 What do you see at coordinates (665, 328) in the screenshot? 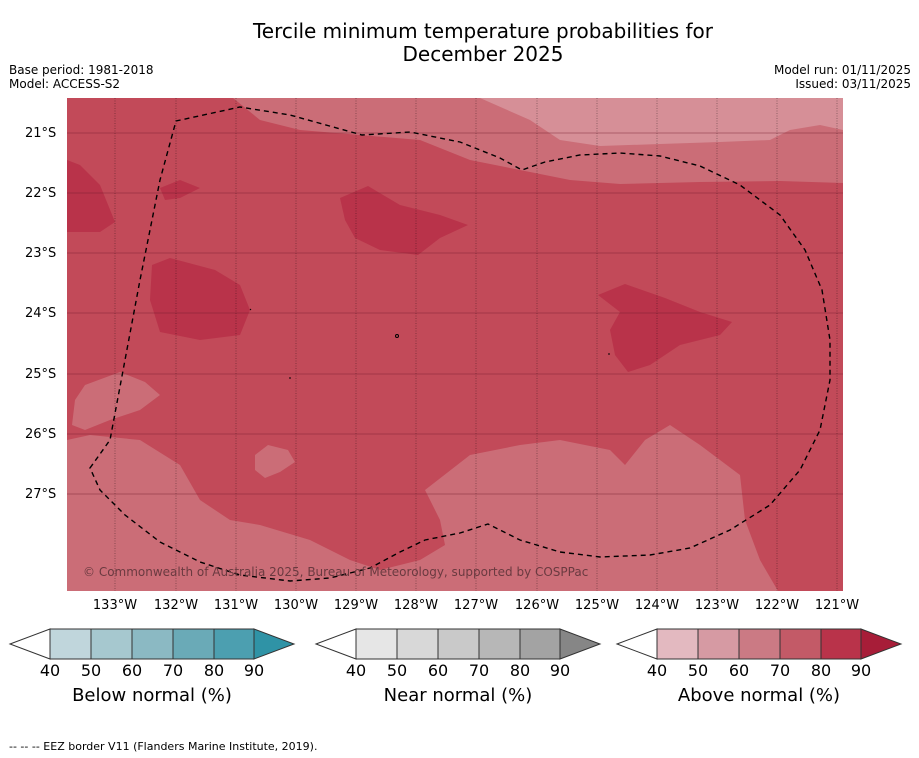
I see `region-above-80-d` at bounding box center [665, 328].